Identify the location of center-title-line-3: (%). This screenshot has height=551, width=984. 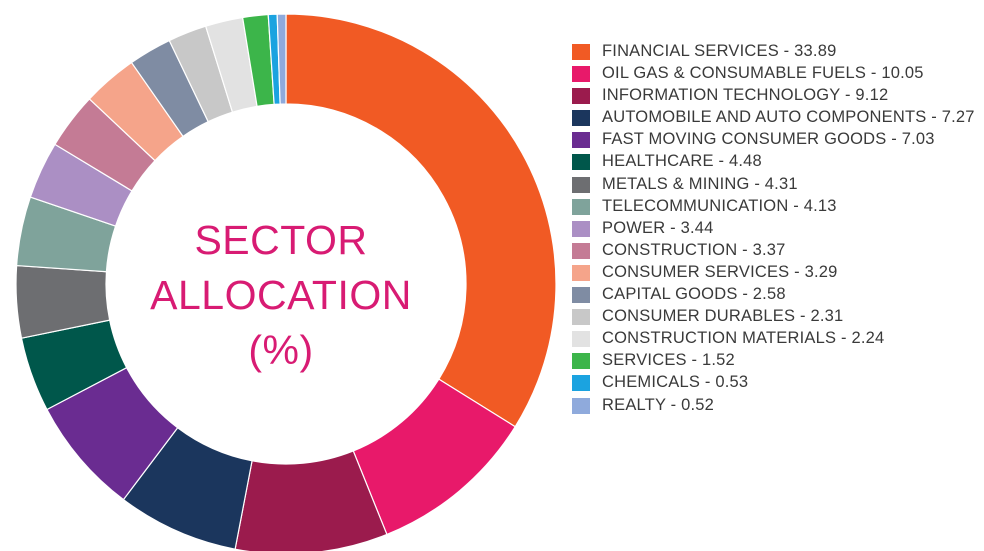
(280, 350).